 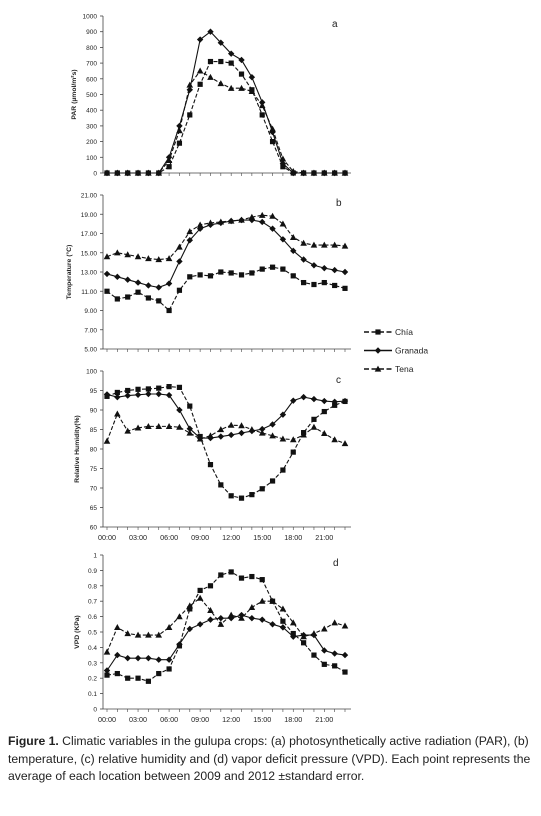 I want to click on x-tick-label: 03:00, so click(x=138, y=537).